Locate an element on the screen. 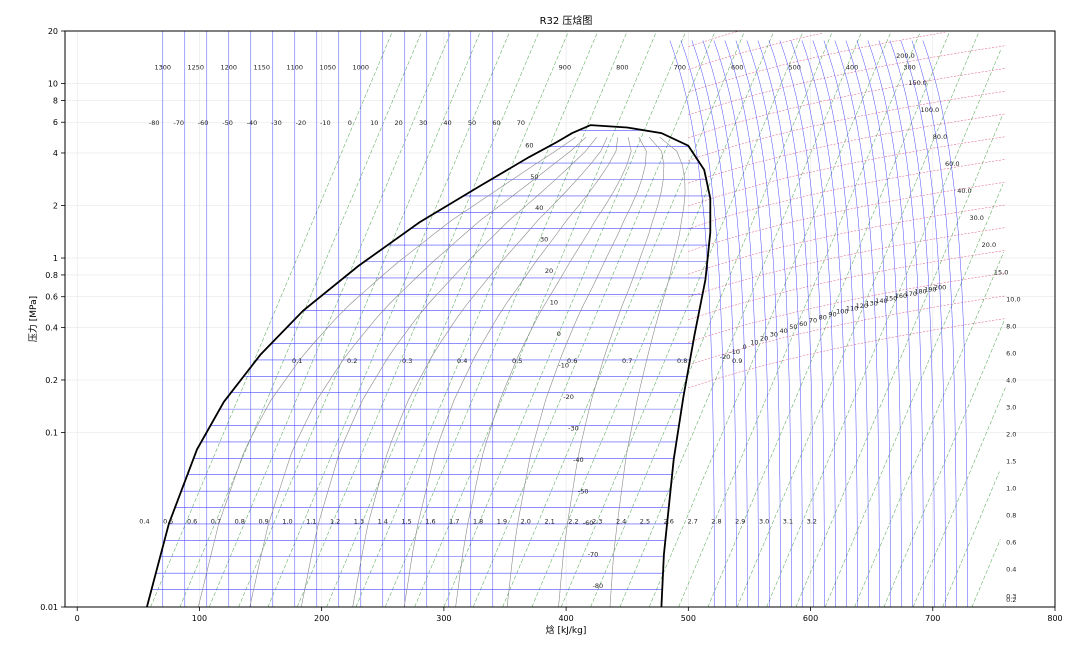 Image resolution: width=1080 pixels, height=653 pixels. quality-label: 0.7 is located at coordinates (627, 361).